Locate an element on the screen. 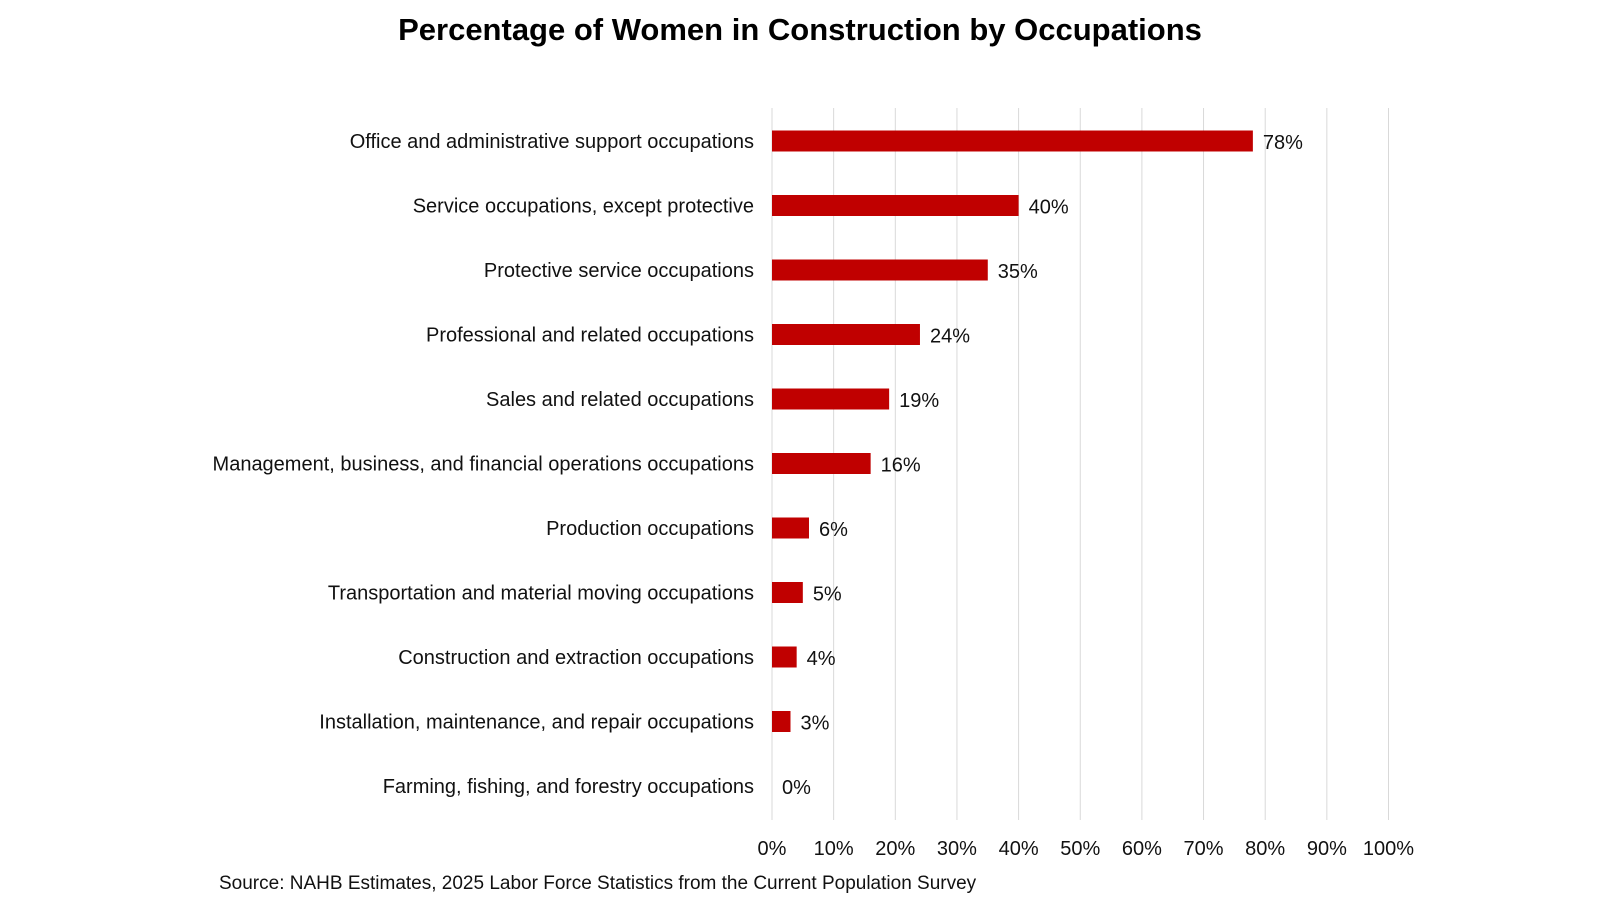 The height and width of the screenshot is (900, 1600). x-tick-label: 100% is located at coordinates (1388, 849).